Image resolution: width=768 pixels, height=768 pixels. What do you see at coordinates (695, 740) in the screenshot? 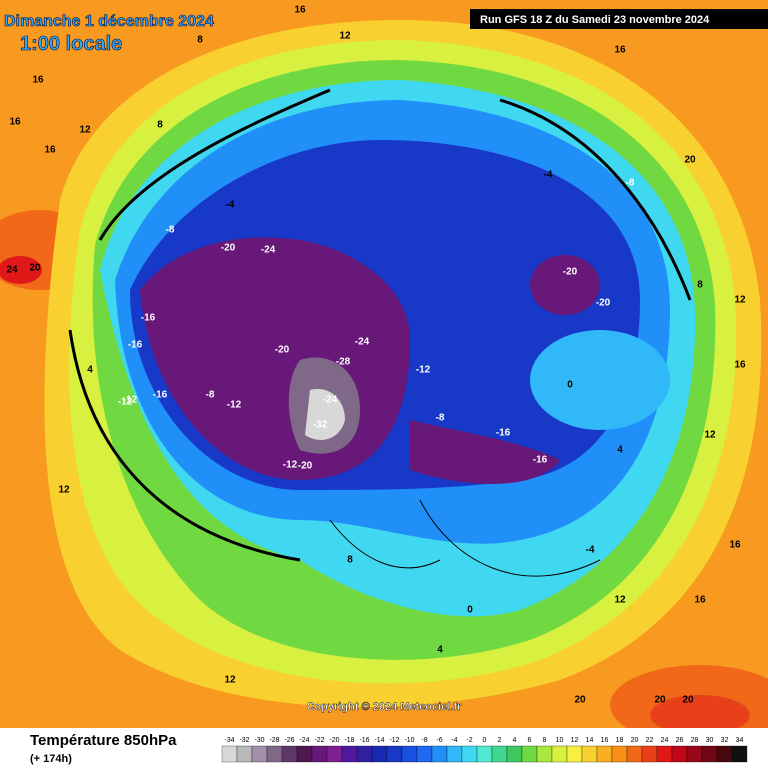
I see `colorbar-label: 28` at bounding box center [695, 740].